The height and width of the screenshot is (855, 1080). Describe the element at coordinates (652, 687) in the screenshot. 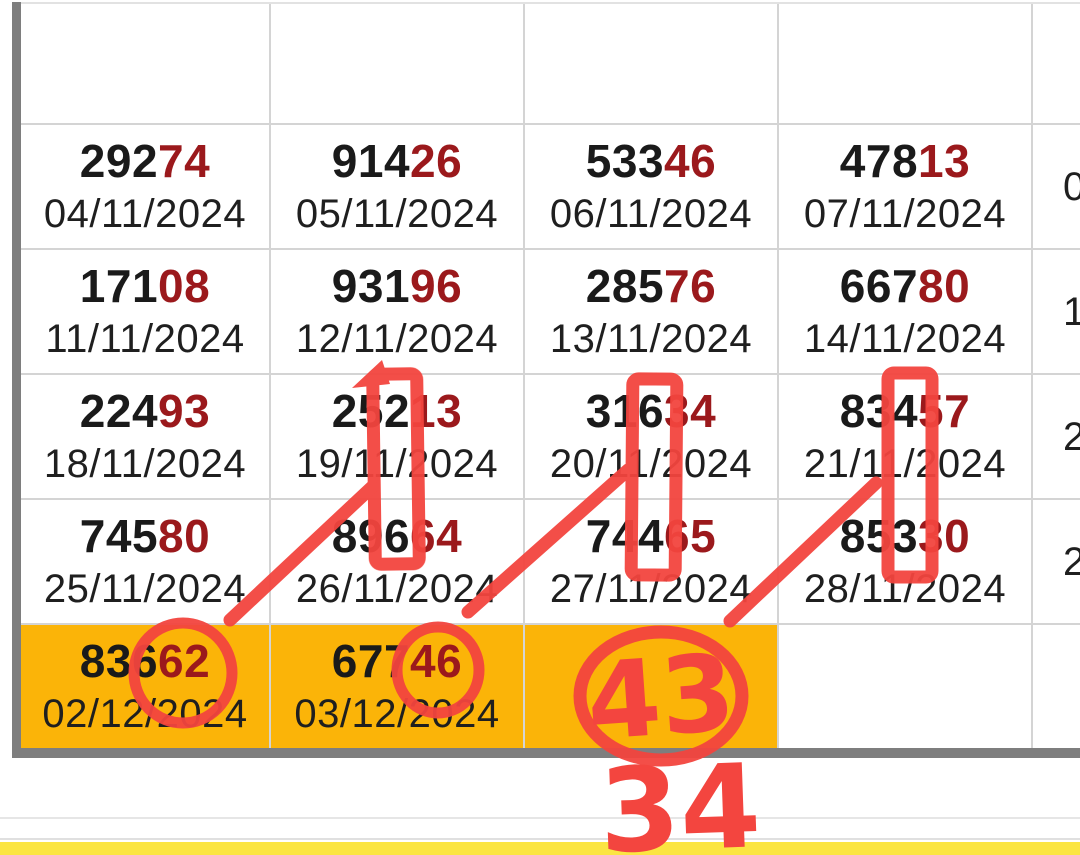

I see `result-cell-r5-c2` at that location.